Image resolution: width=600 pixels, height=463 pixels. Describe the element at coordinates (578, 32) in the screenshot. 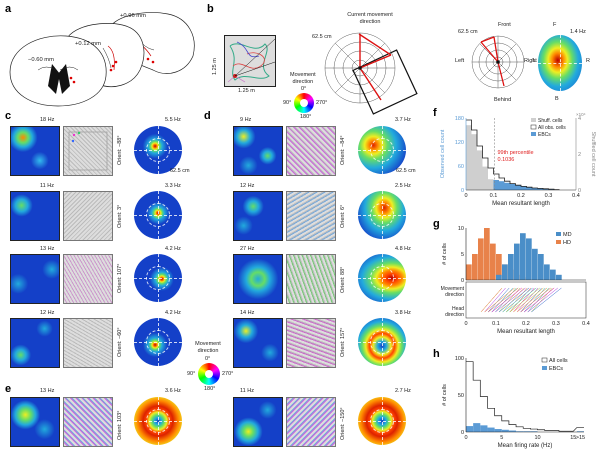

I see `ego-map-peak: 1.4 Hz` at that location.